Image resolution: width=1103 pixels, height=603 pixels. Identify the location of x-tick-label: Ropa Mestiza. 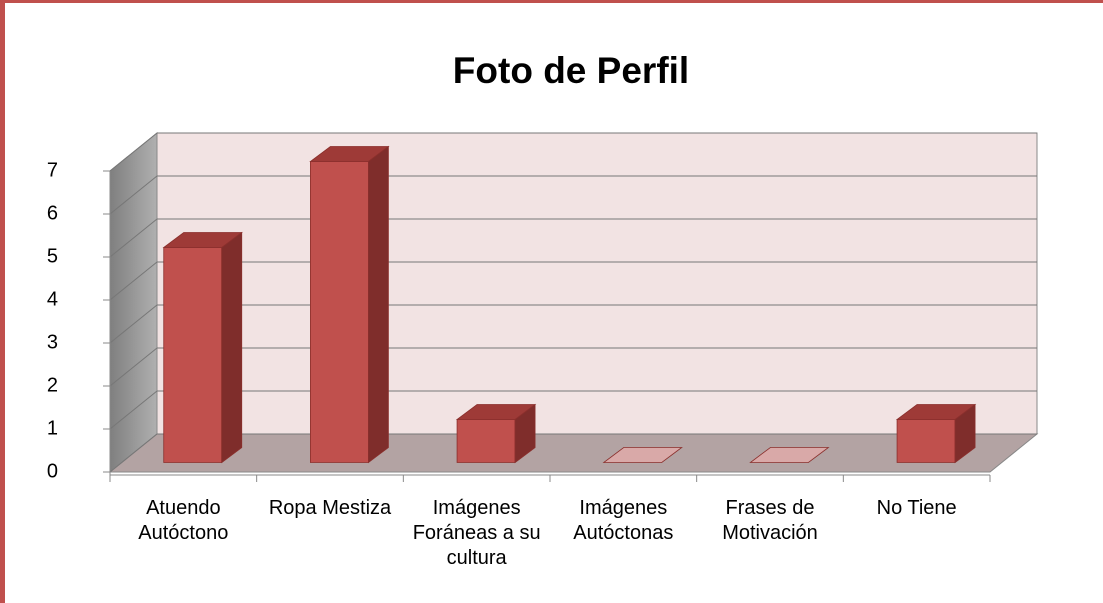
(330, 508).